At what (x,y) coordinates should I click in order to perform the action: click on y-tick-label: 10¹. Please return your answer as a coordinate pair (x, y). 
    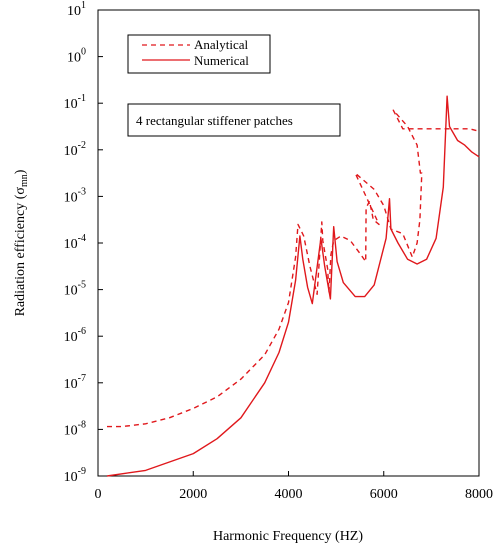
    Looking at the image, I should click on (76, 9).